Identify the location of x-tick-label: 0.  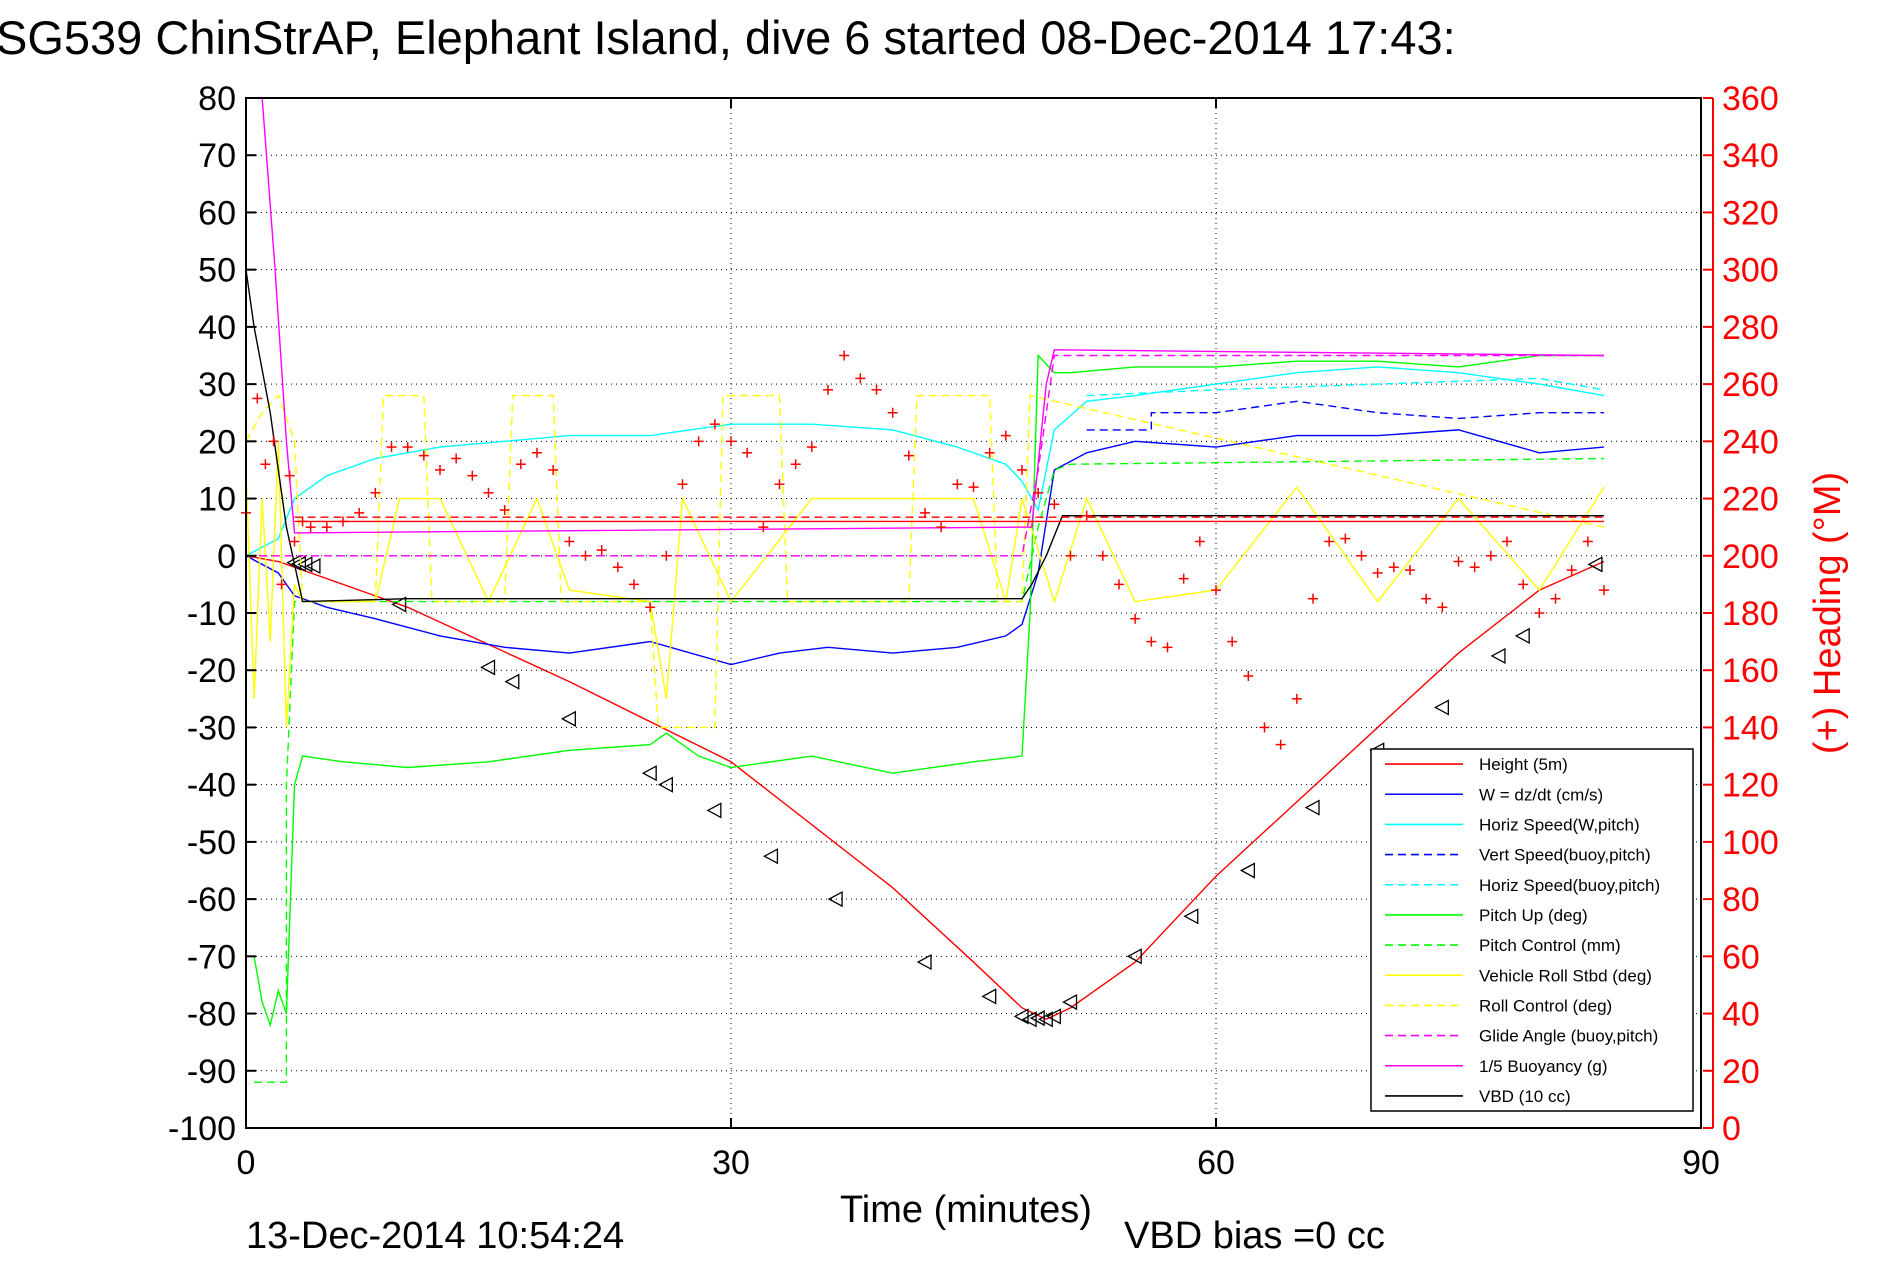
(246, 1163).